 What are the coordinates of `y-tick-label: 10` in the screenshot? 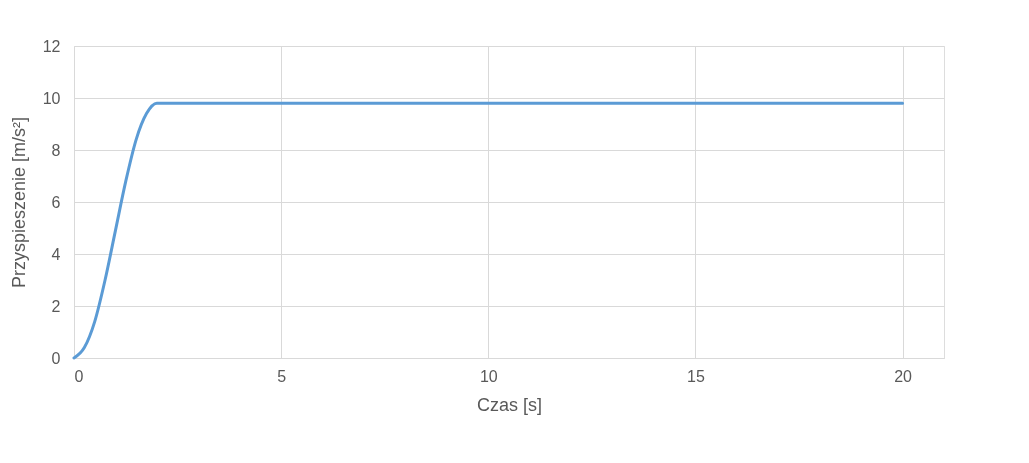 It's located at (51, 98).